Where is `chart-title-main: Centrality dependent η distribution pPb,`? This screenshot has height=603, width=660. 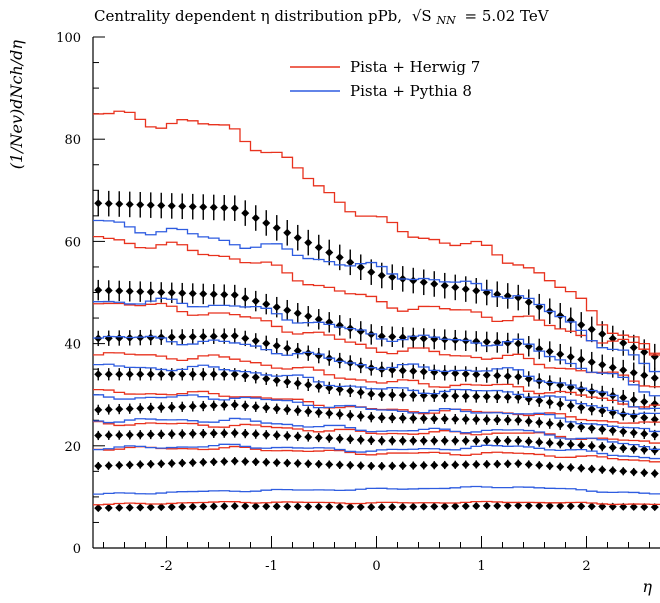 chart-title-main: Centrality dependent η distribution pPb, is located at coordinates (248, 16).